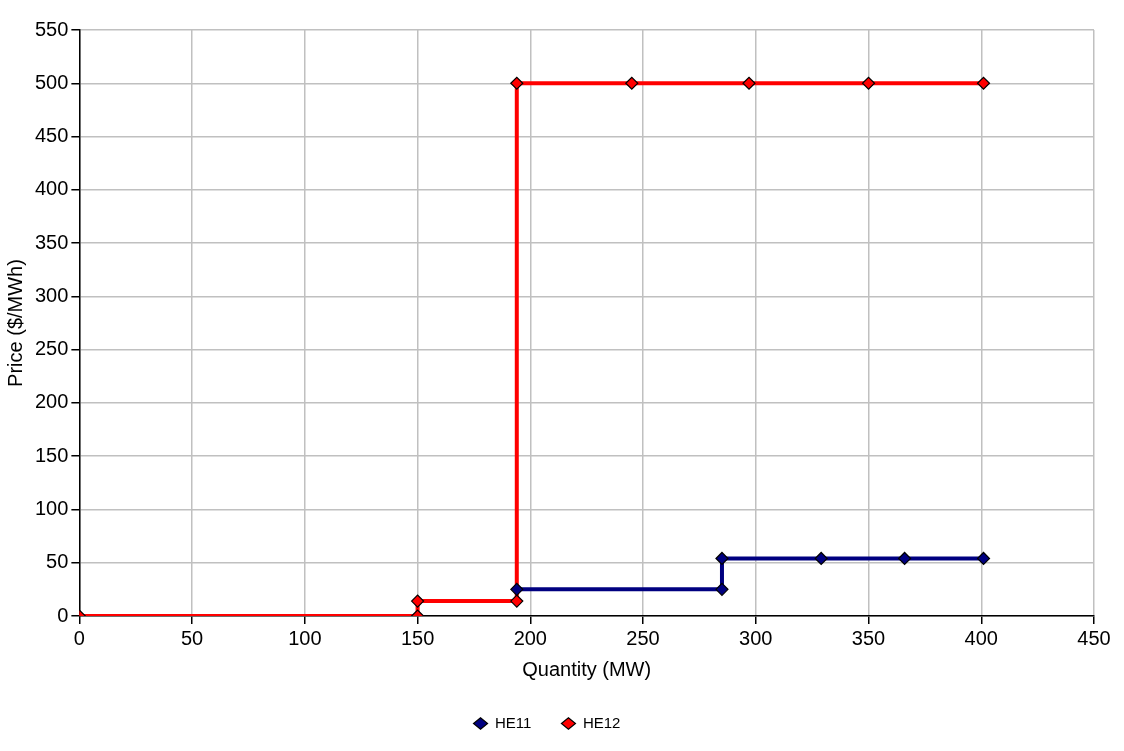 The width and height of the screenshot is (1124, 751). What do you see at coordinates (51, 135) in the screenshot?
I see `y-tick-label: 450` at bounding box center [51, 135].